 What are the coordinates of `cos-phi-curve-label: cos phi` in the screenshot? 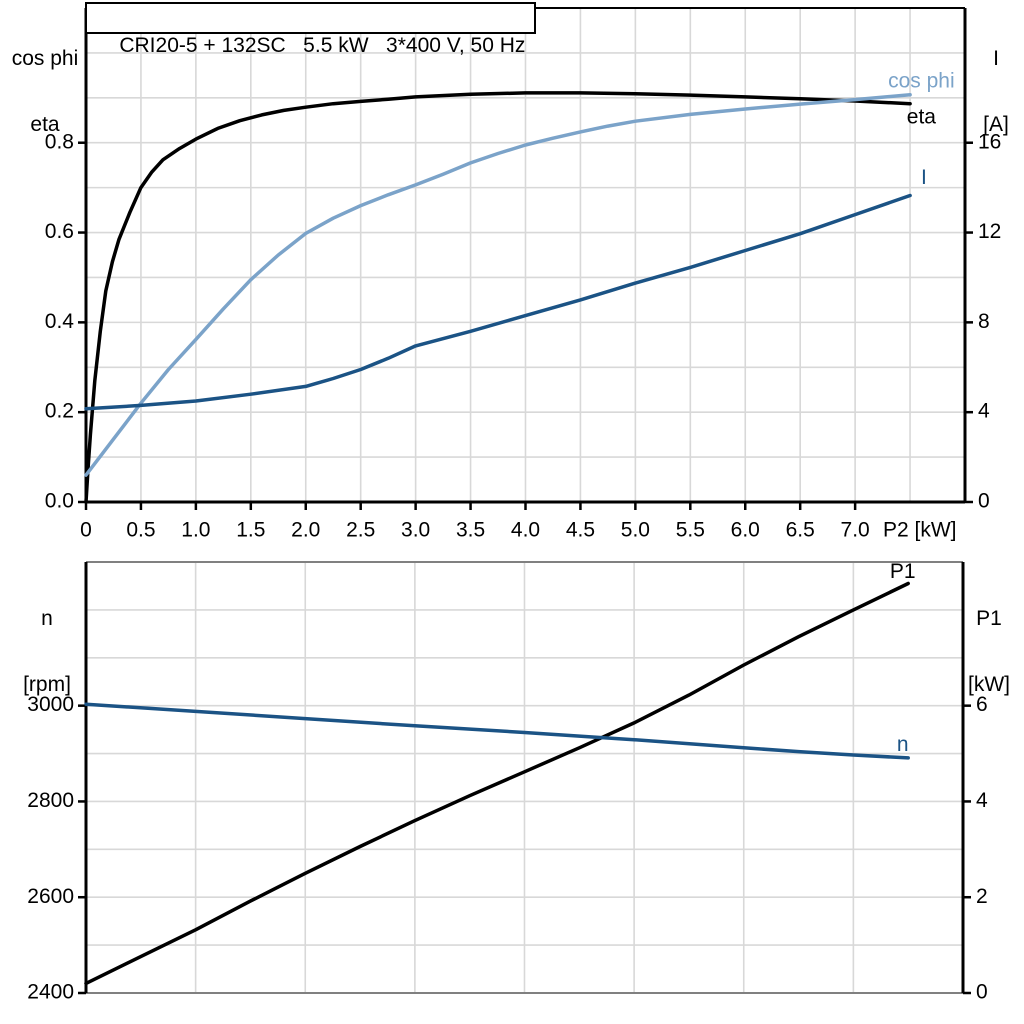 It's located at (921, 81).